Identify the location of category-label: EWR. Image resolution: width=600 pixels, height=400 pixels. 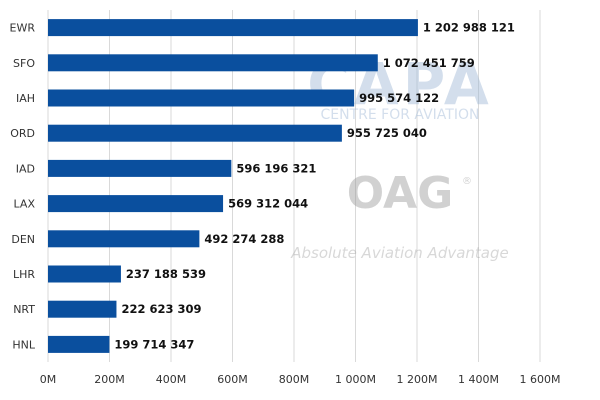
(23, 28).